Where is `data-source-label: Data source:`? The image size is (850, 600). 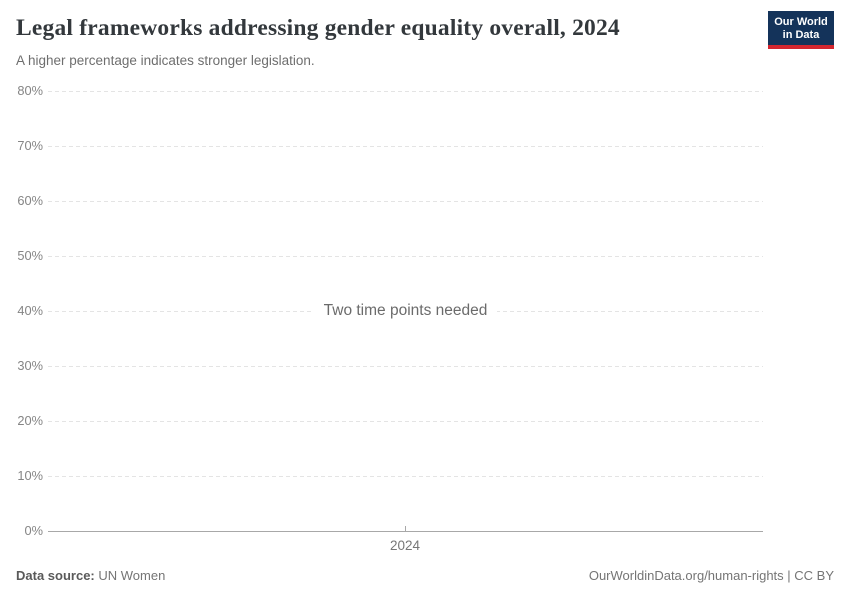 data-source-label: Data source: is located at coordinates (55, 575).